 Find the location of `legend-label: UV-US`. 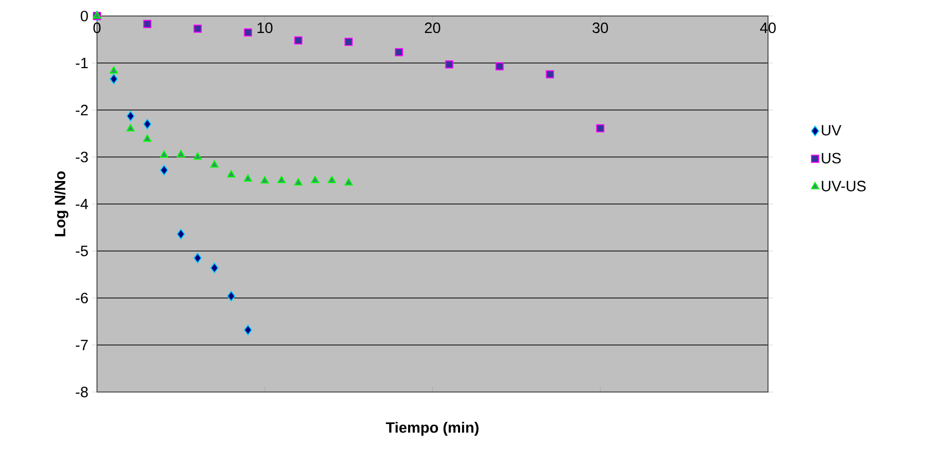

legend-label: UV-US is located at coordinates (844, 186).